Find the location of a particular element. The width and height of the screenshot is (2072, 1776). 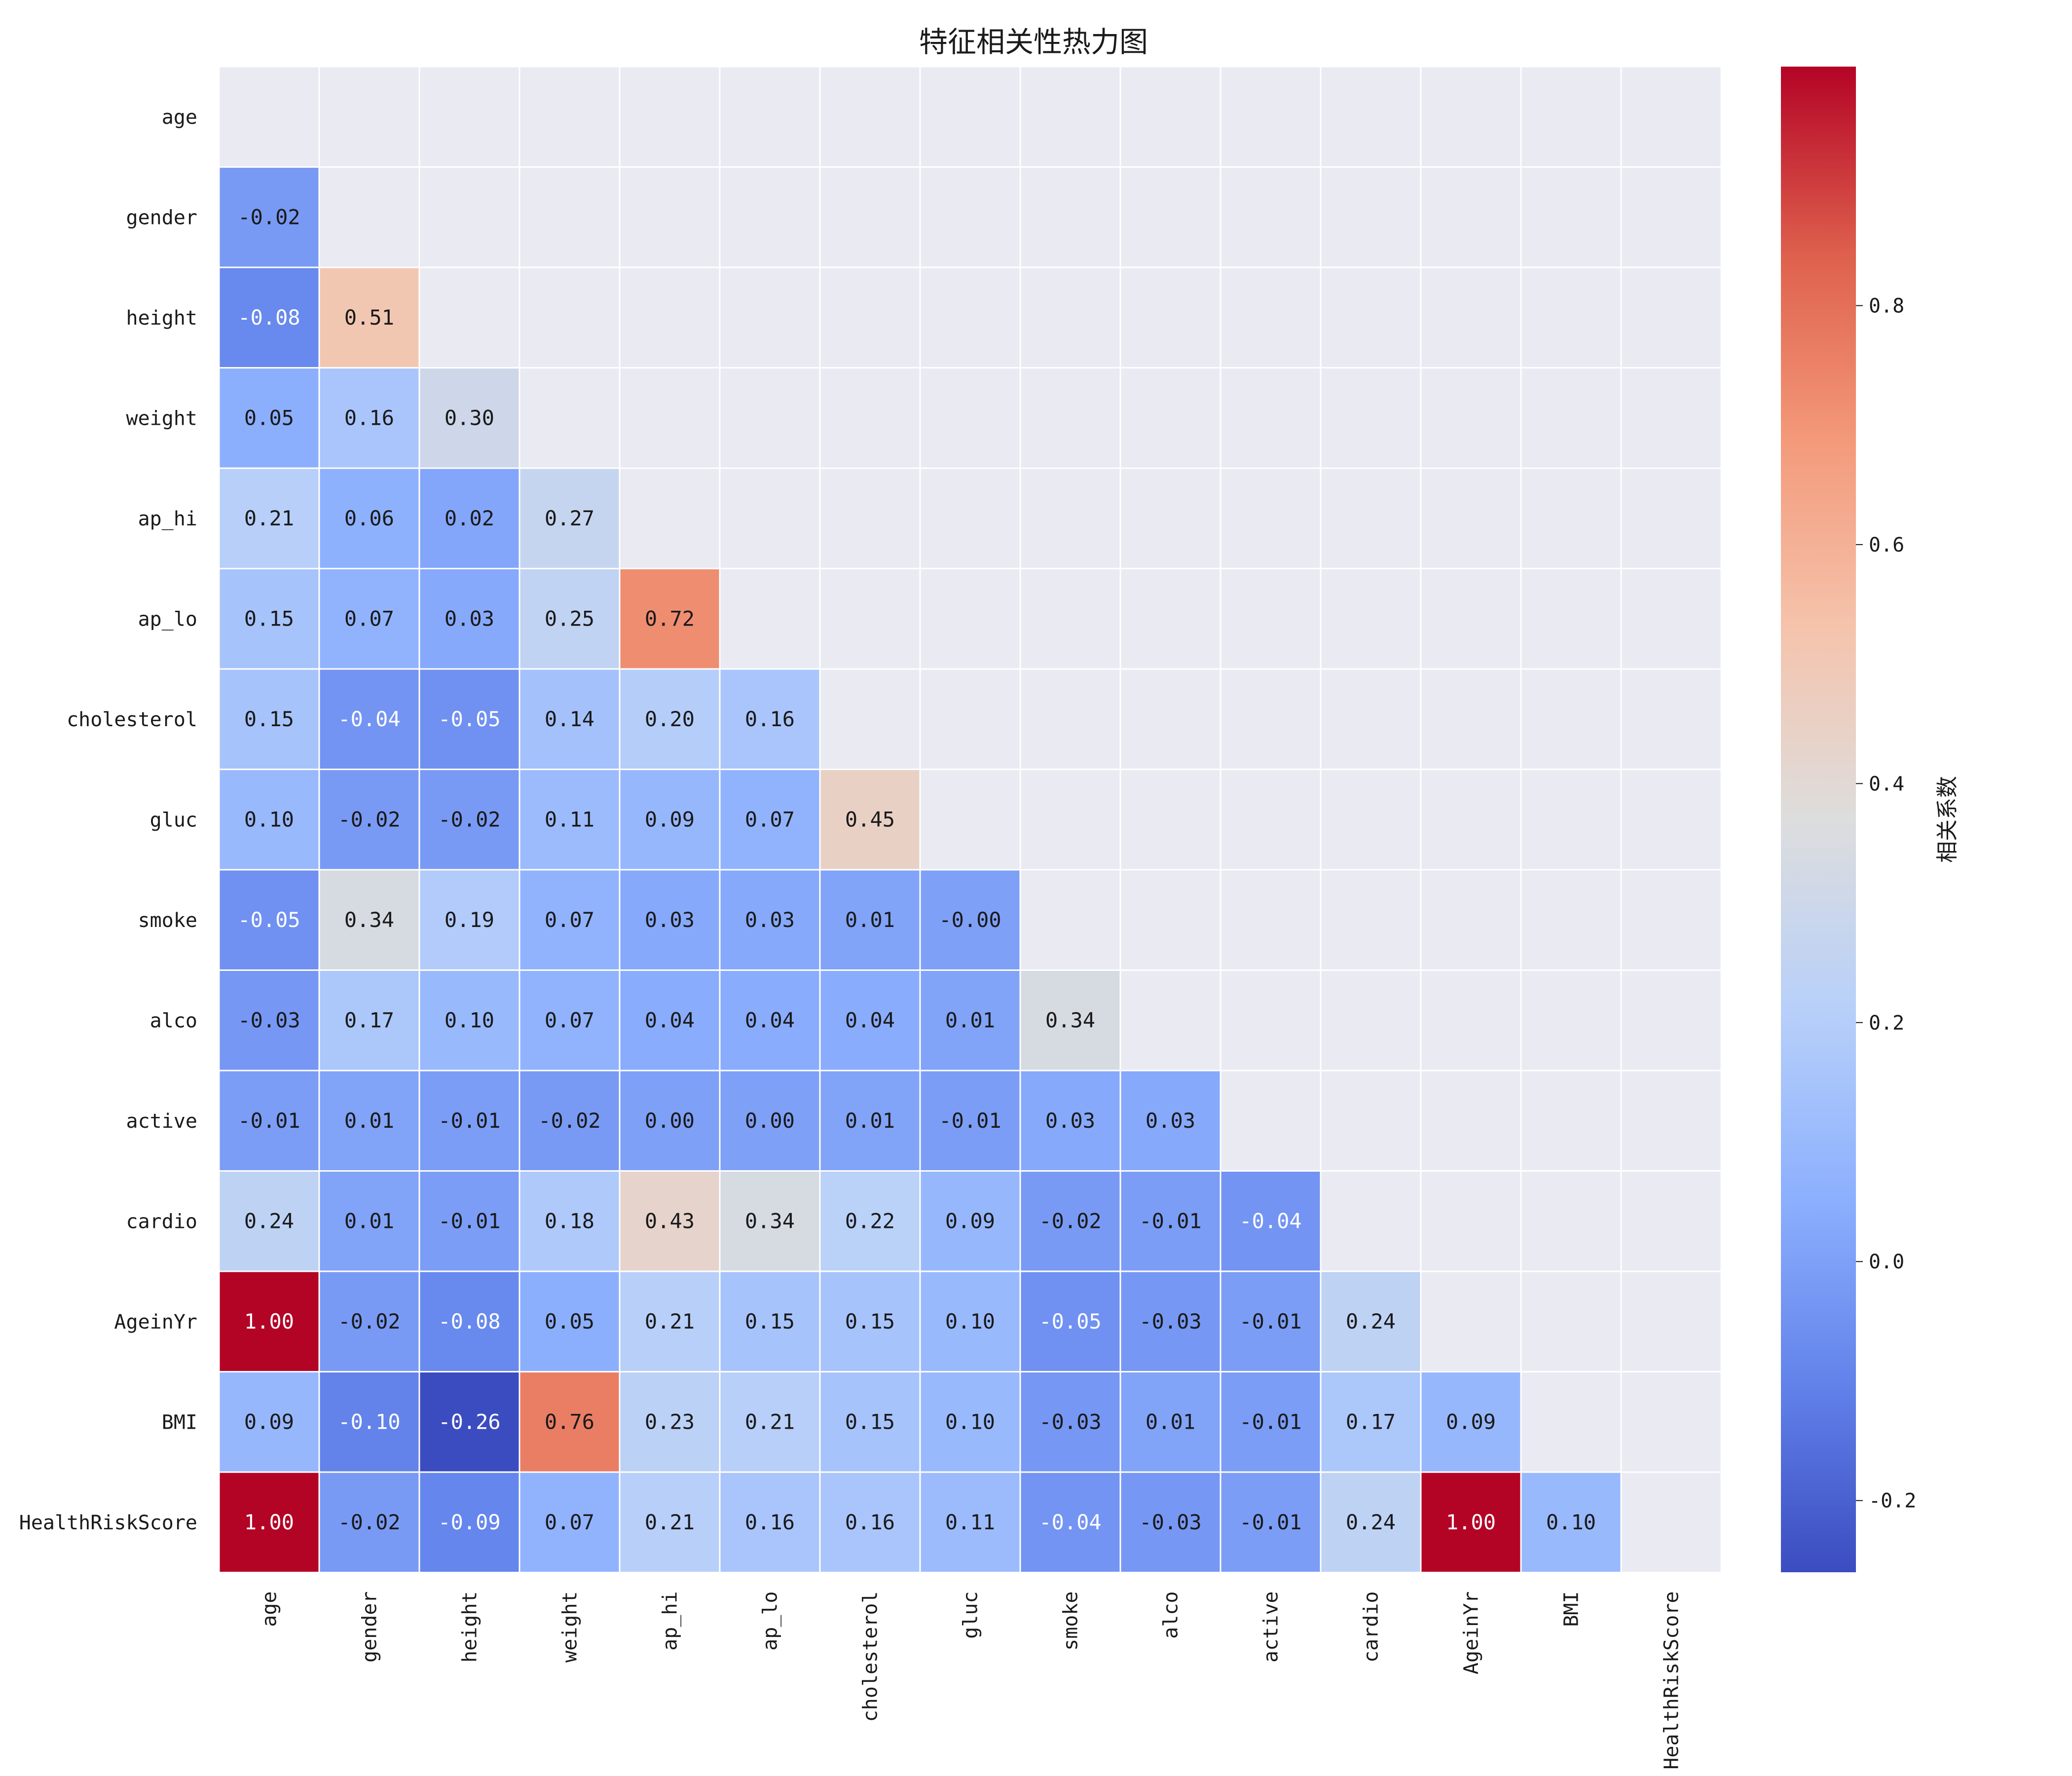

row-tick-label: weight is located at coordinates (162, 418).